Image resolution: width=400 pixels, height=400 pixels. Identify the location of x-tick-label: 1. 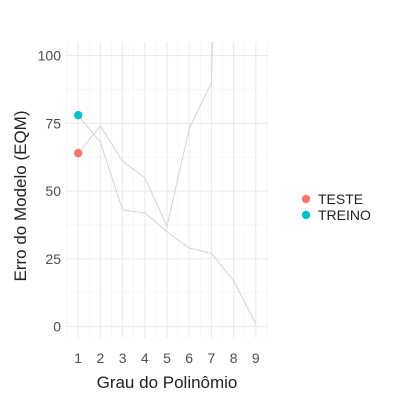
(78, 358).